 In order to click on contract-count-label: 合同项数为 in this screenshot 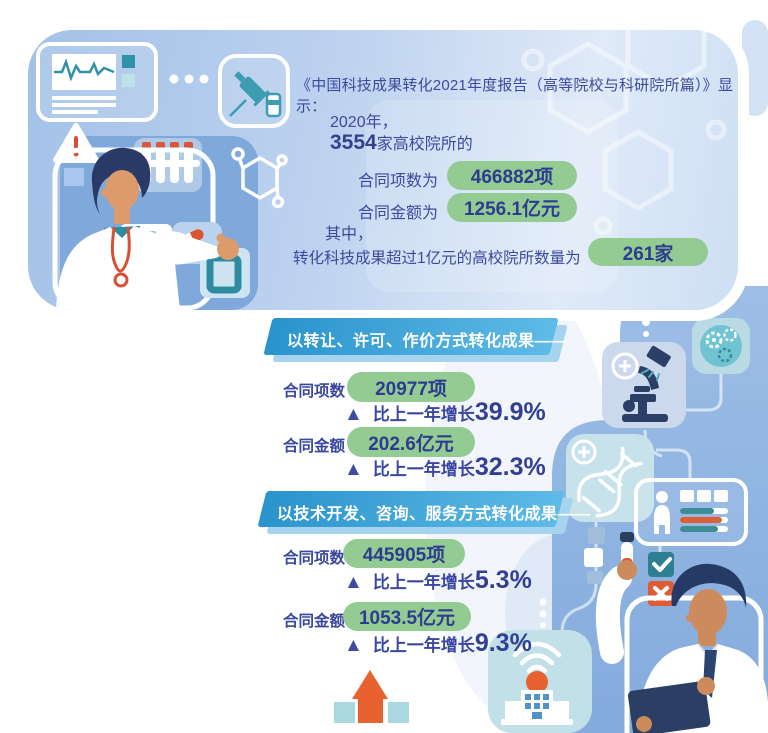, I will do `click(397, 181)`.